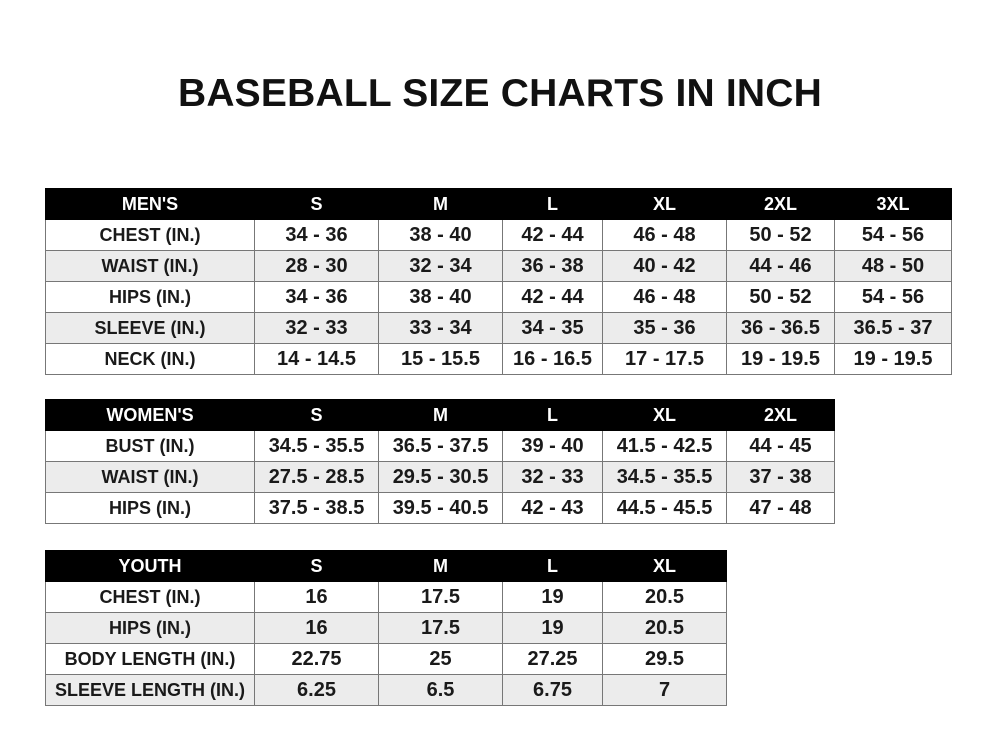  What do you see at coordinates (440, 659) in the screenshot?
I see `size-value: 25` at bounding box center [440, 659].